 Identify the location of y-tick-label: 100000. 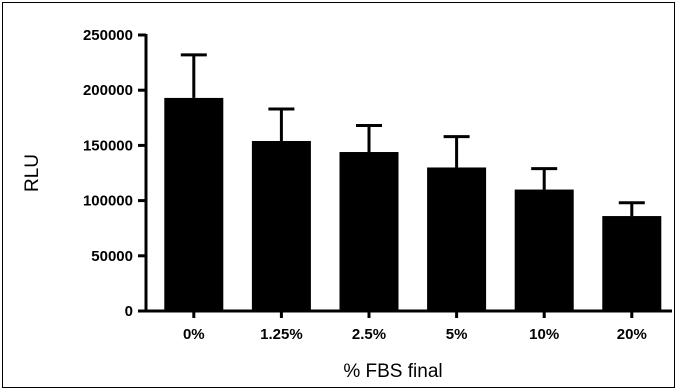
(108, 201).